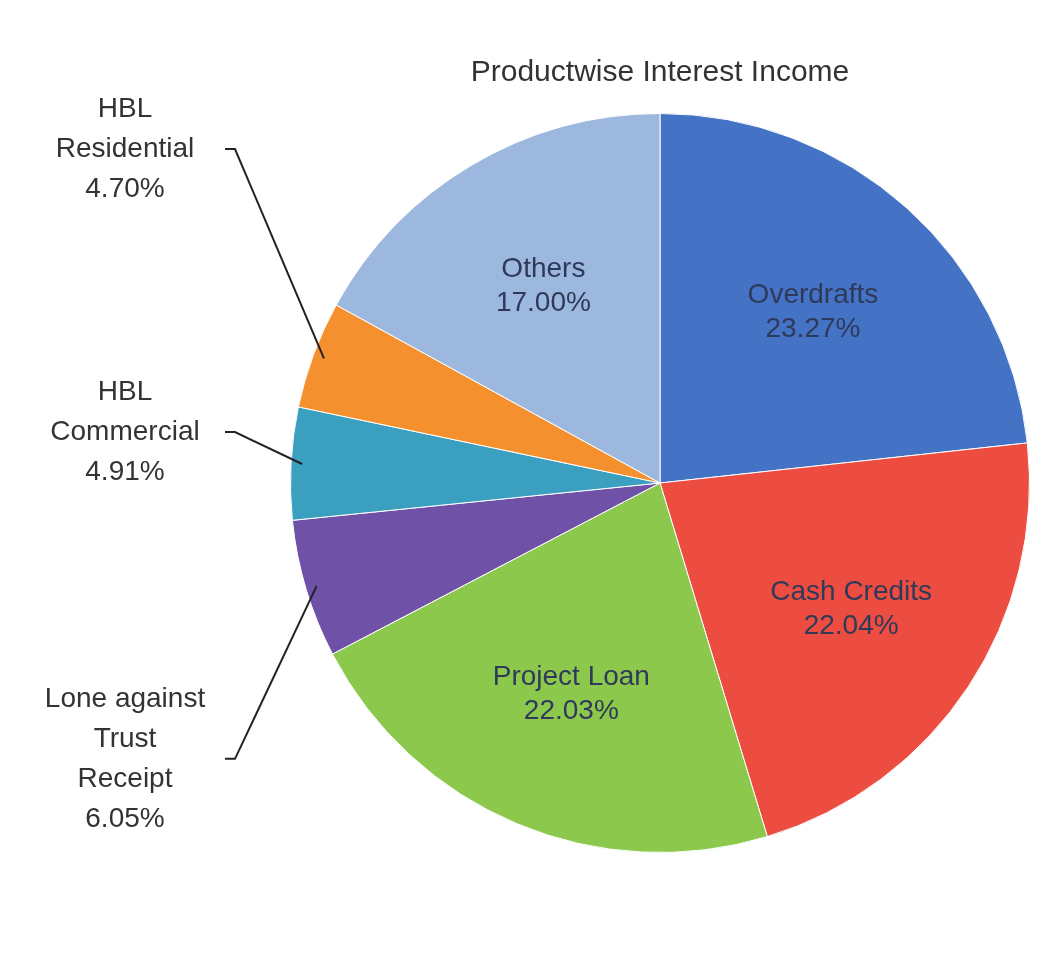 The width and height of the screenshot is (1041, 955). I want to click on data-label: 17.00%, so click(543, 301).